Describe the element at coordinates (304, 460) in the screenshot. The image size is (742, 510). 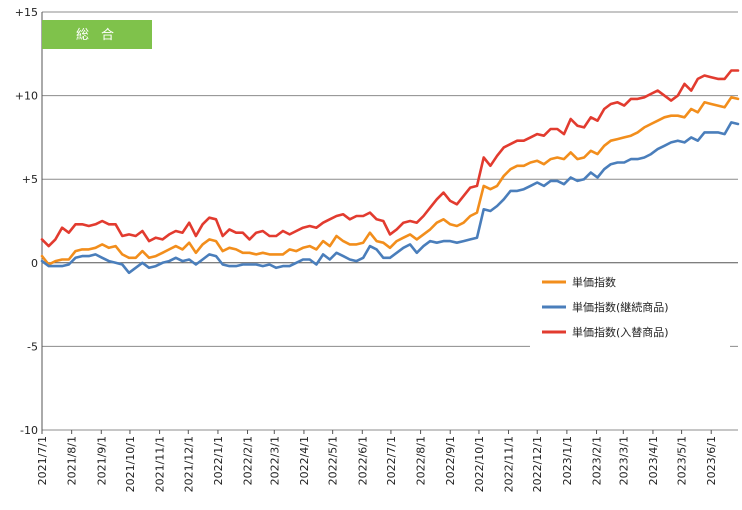
I see `x-tick-label: 2022/4/1` at that location.